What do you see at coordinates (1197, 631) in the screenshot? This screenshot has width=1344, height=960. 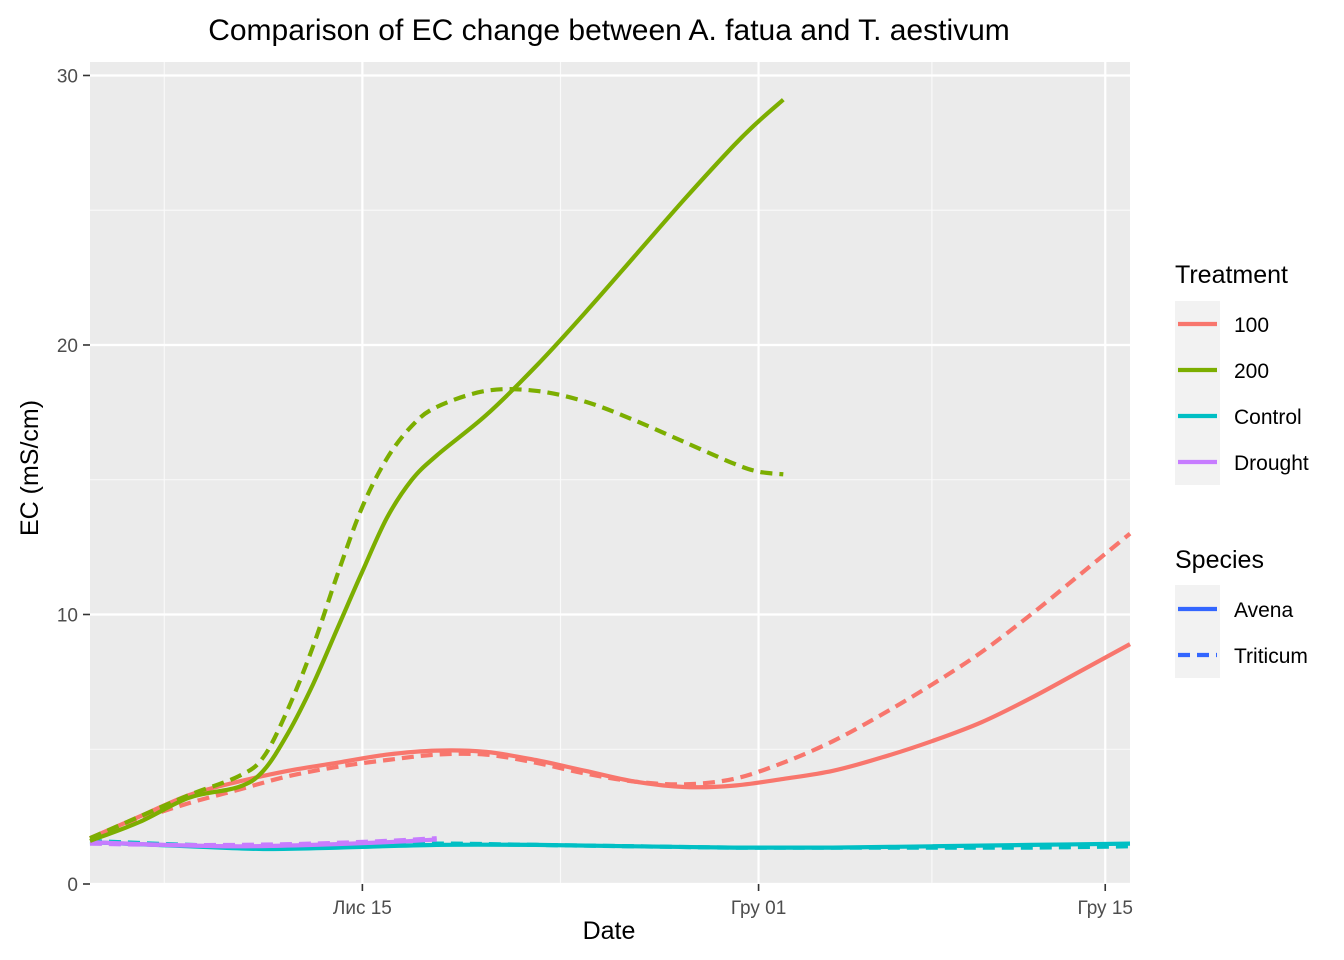 I see `legend-key-background-species` at bounding box center [1197, 631].